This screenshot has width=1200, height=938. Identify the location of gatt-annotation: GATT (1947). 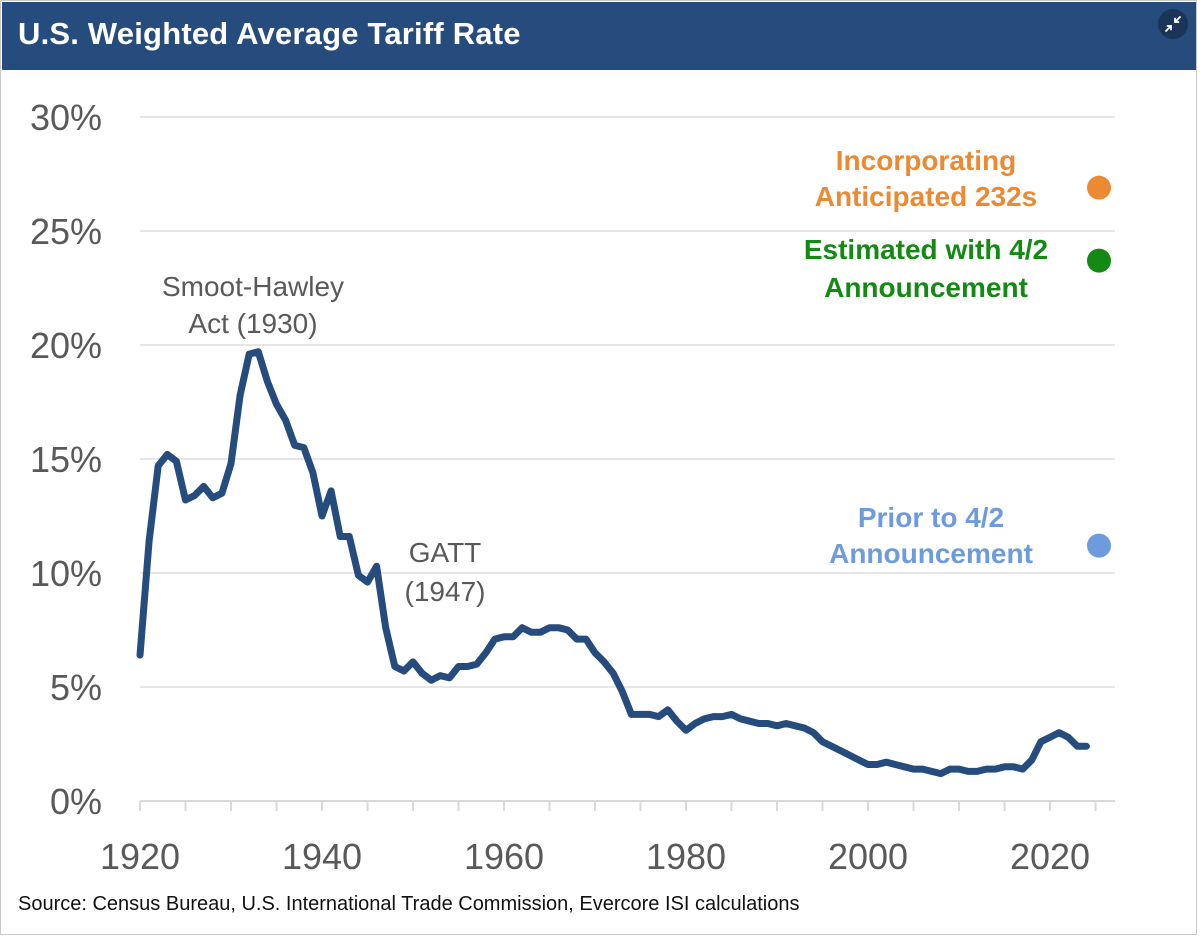
(445, 572).